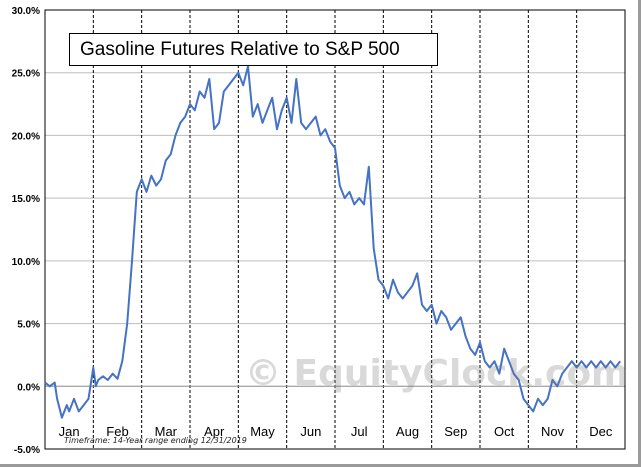 The height and width of the screenshot is (467, 641). Describe the element at coordinates (26, 262) in the screenshot. I see `y-tick-label: 10.0%` at that location.